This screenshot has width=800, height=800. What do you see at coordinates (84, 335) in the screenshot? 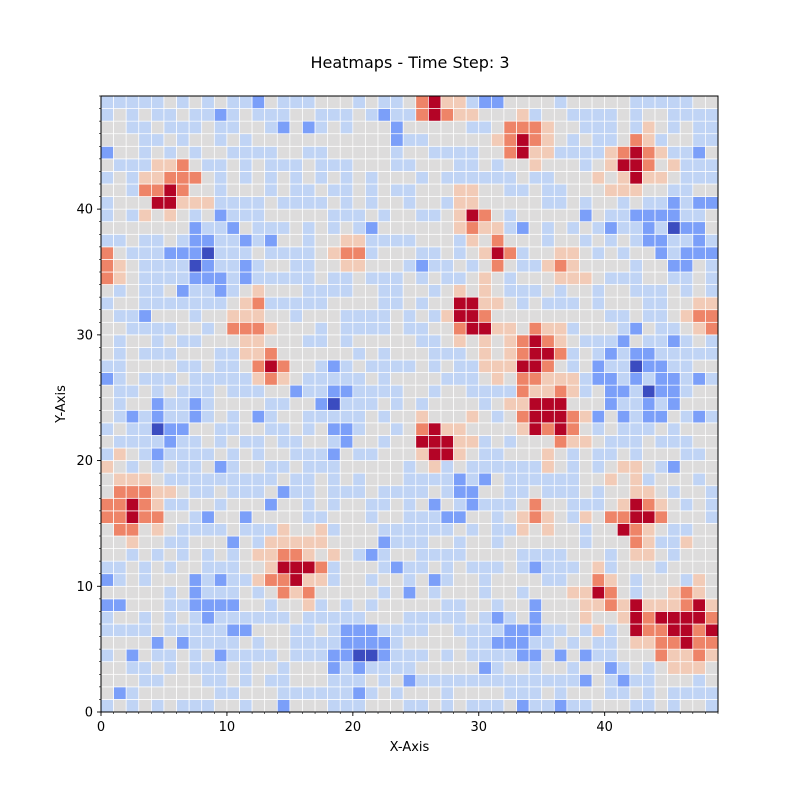
I see `y-tick-label: 30` at bounding box center [84, 335].